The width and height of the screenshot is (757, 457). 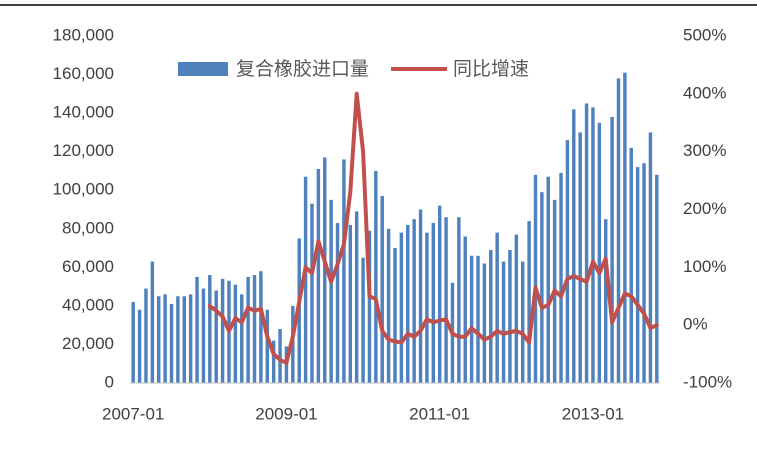 I want to click on legend-label: 复合橡胶进口量, so click(x=302, y=69).